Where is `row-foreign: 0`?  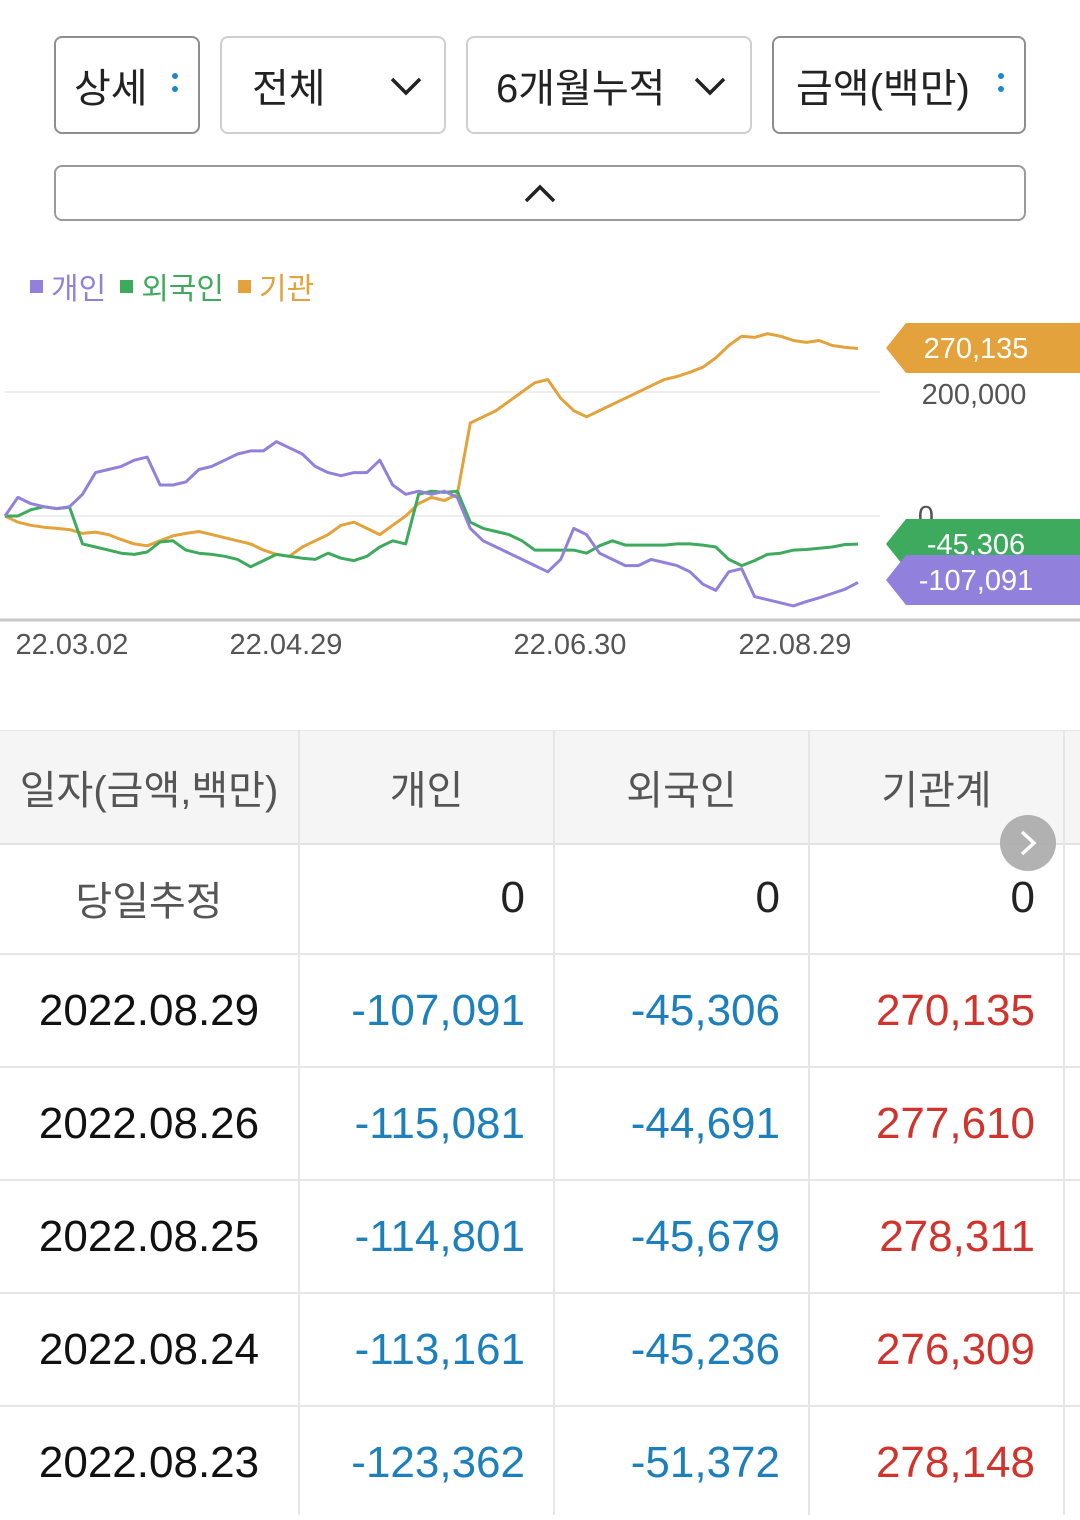 row-foreign: 0 is located at coordinates (767, 897).